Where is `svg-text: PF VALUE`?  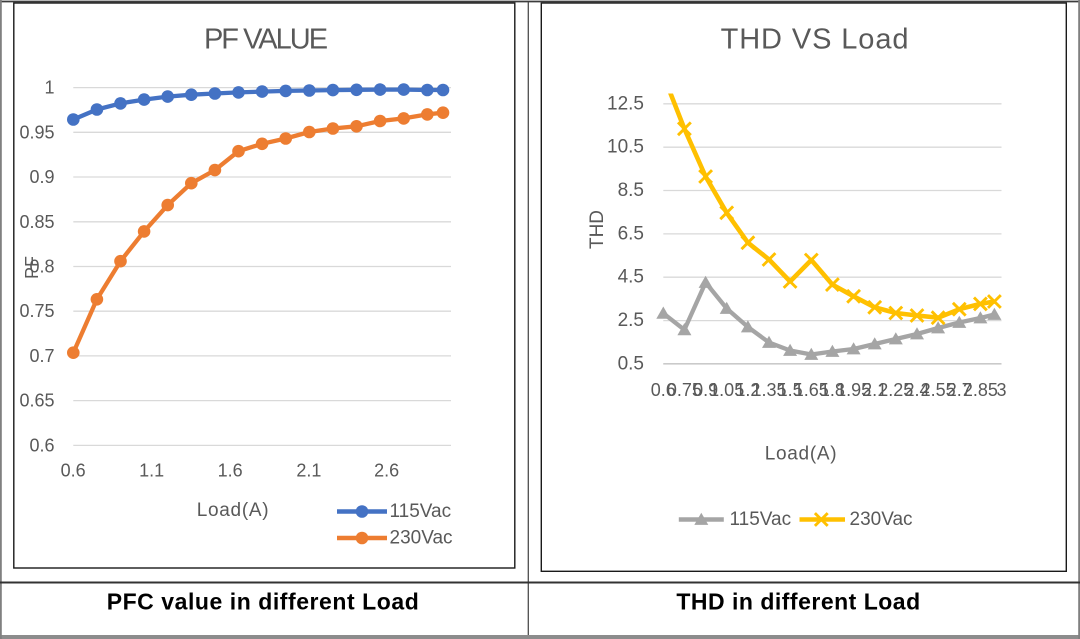 svg-text: PF VALUE is located at coordinates (266, 40).